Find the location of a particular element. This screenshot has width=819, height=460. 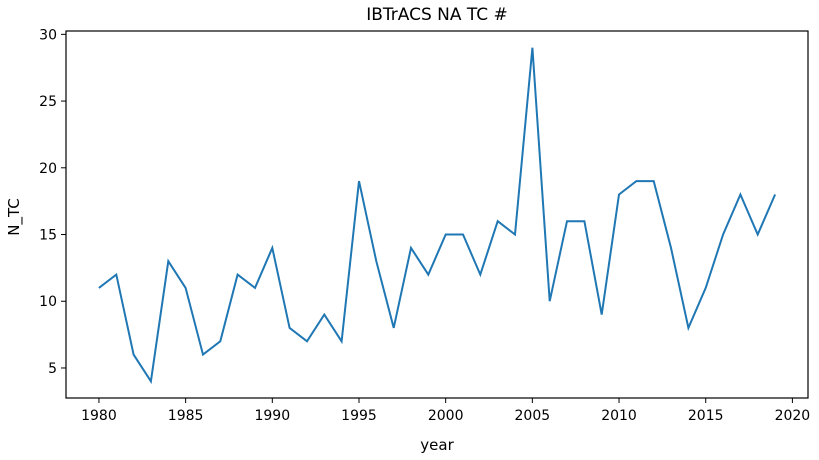

x-axis: 1980 1985 1990 1995 2000 2005 2010 2015 2020 is located at coordinates (445, 411).